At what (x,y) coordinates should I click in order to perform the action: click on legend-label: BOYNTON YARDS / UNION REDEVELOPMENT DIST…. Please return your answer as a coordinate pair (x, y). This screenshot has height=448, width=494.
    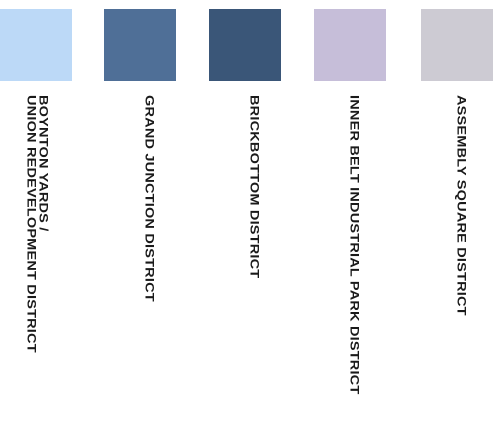
    Looking at the image, I should click on (37, 224).